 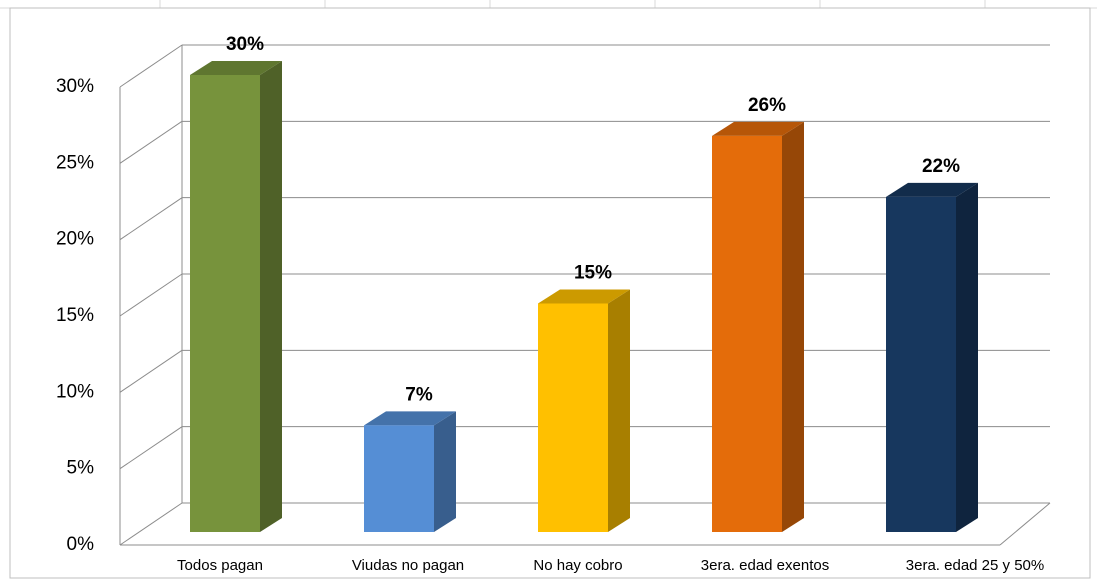 I want to click on value-label: 15%, so click(x=593, y=273).